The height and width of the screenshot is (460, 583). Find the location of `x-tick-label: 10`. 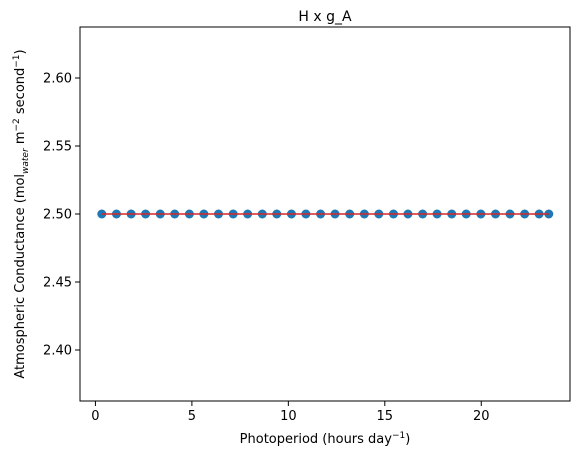

x-tick-label: 10 is located at coordinates (288, 416).